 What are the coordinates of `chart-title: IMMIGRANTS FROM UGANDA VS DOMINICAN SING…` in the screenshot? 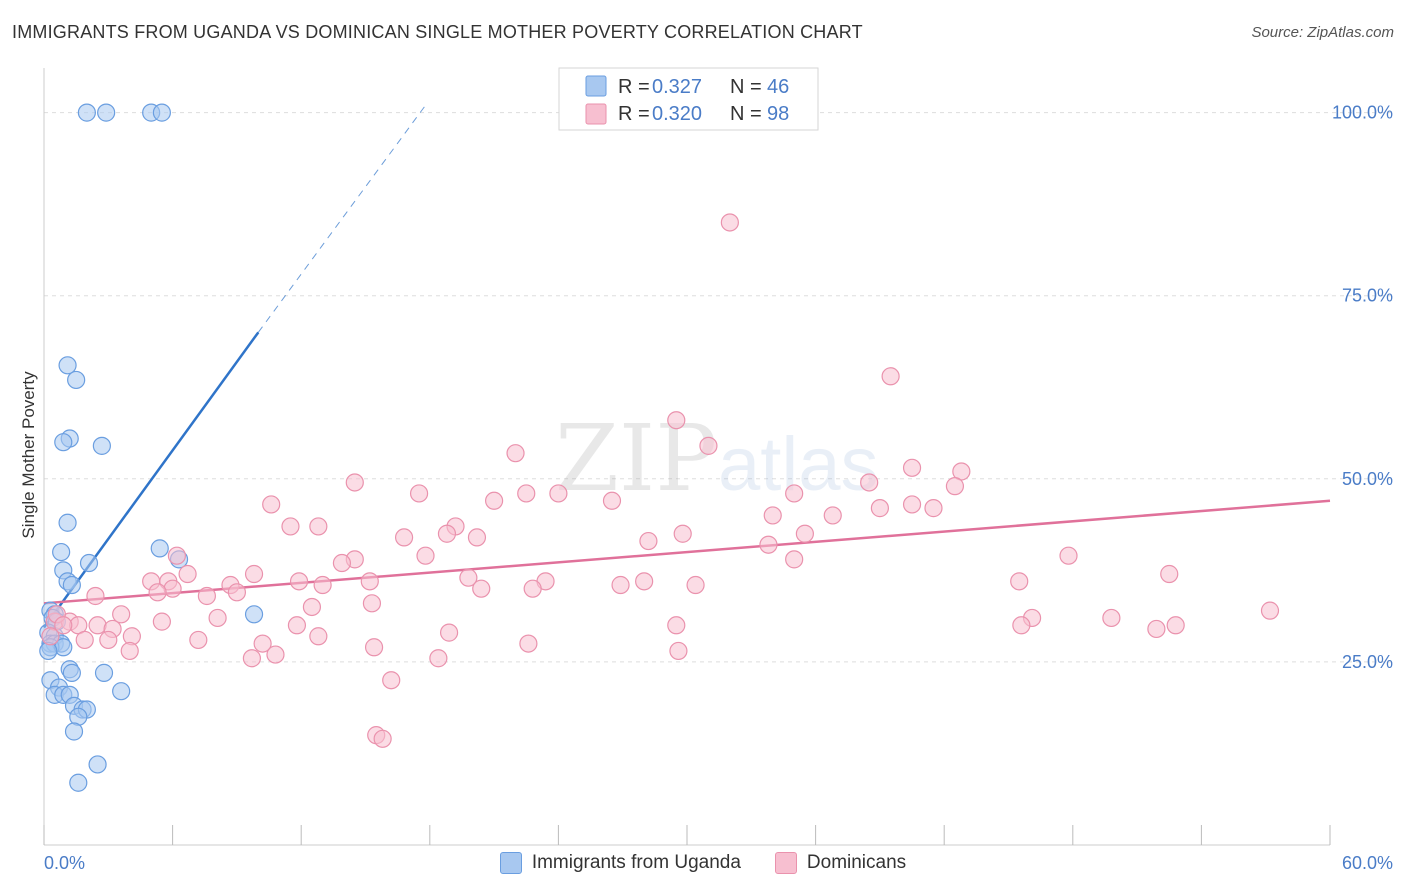 It's located at (437, 32).